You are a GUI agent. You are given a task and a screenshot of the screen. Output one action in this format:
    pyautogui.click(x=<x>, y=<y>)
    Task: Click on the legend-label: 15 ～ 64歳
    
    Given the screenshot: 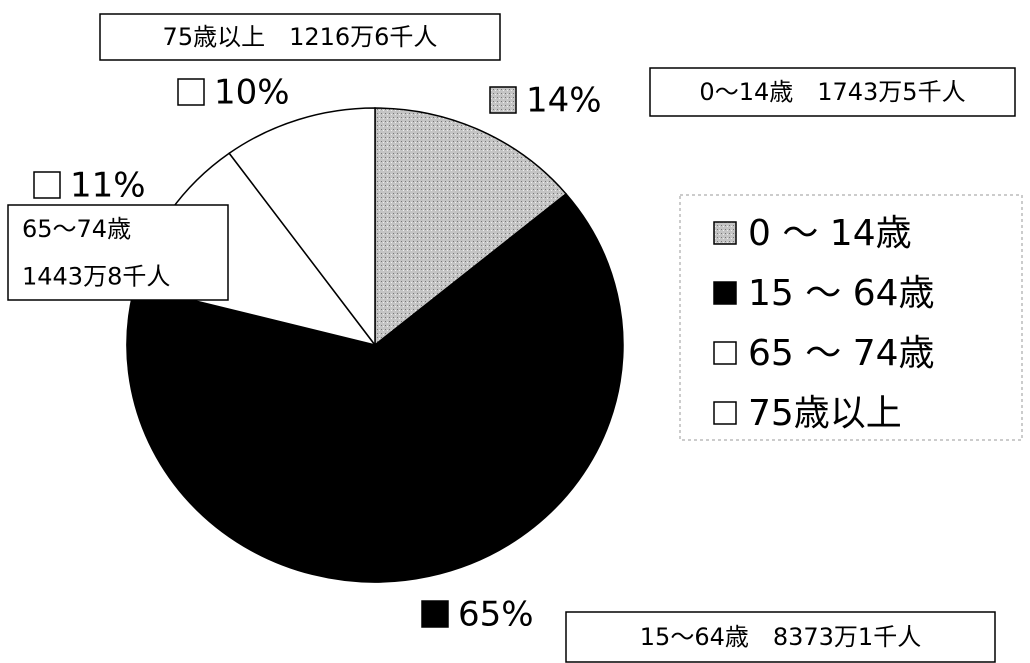 What is the action you would take?
    pyautogui.click(x=841, y=293)
    